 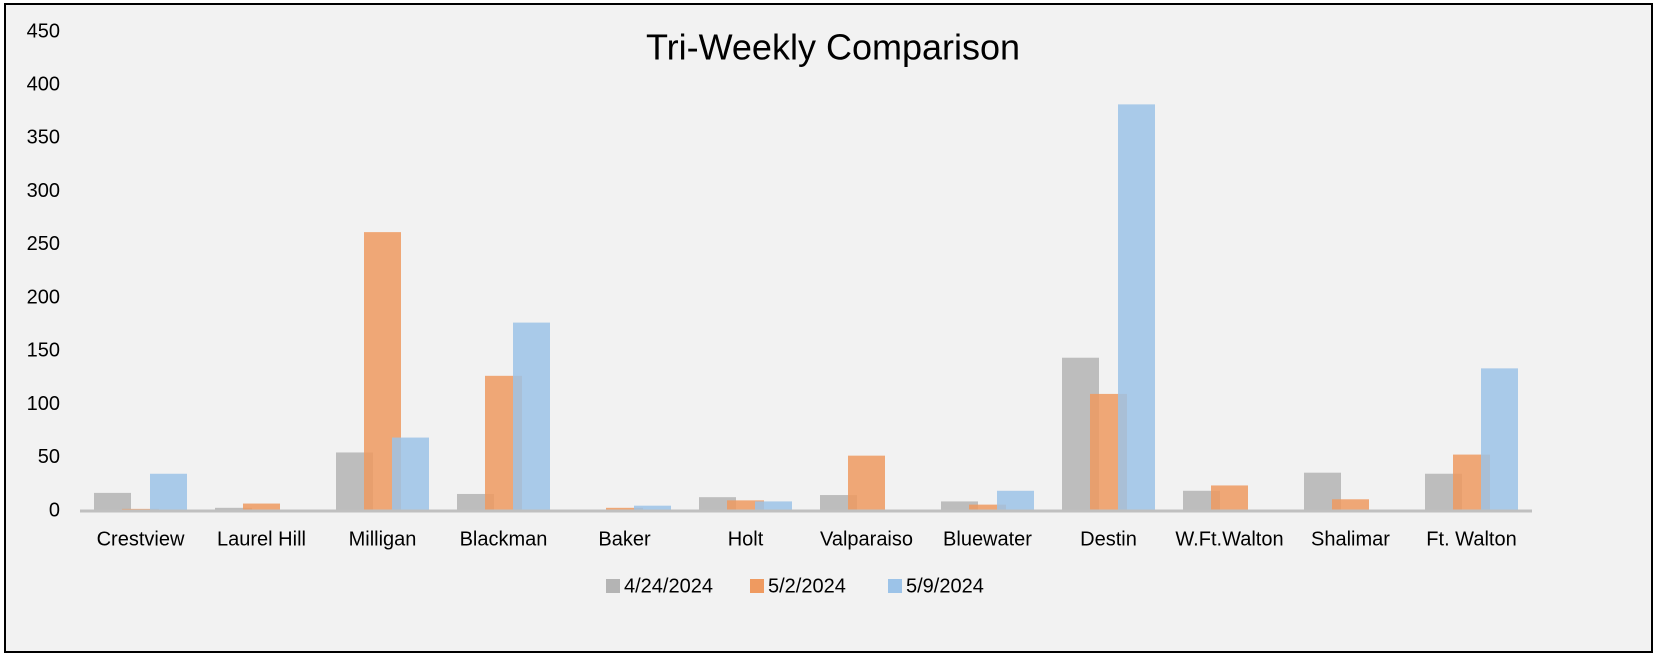 I want to click on chart-title: Tri-Weekly Comparison, so click(x=833, y=47).